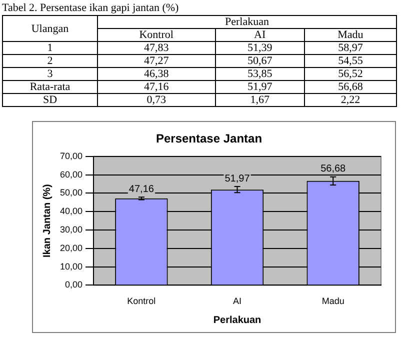 This screenshot has width=403, height=347. I want to click on text: 56,68, so click(350, 87).